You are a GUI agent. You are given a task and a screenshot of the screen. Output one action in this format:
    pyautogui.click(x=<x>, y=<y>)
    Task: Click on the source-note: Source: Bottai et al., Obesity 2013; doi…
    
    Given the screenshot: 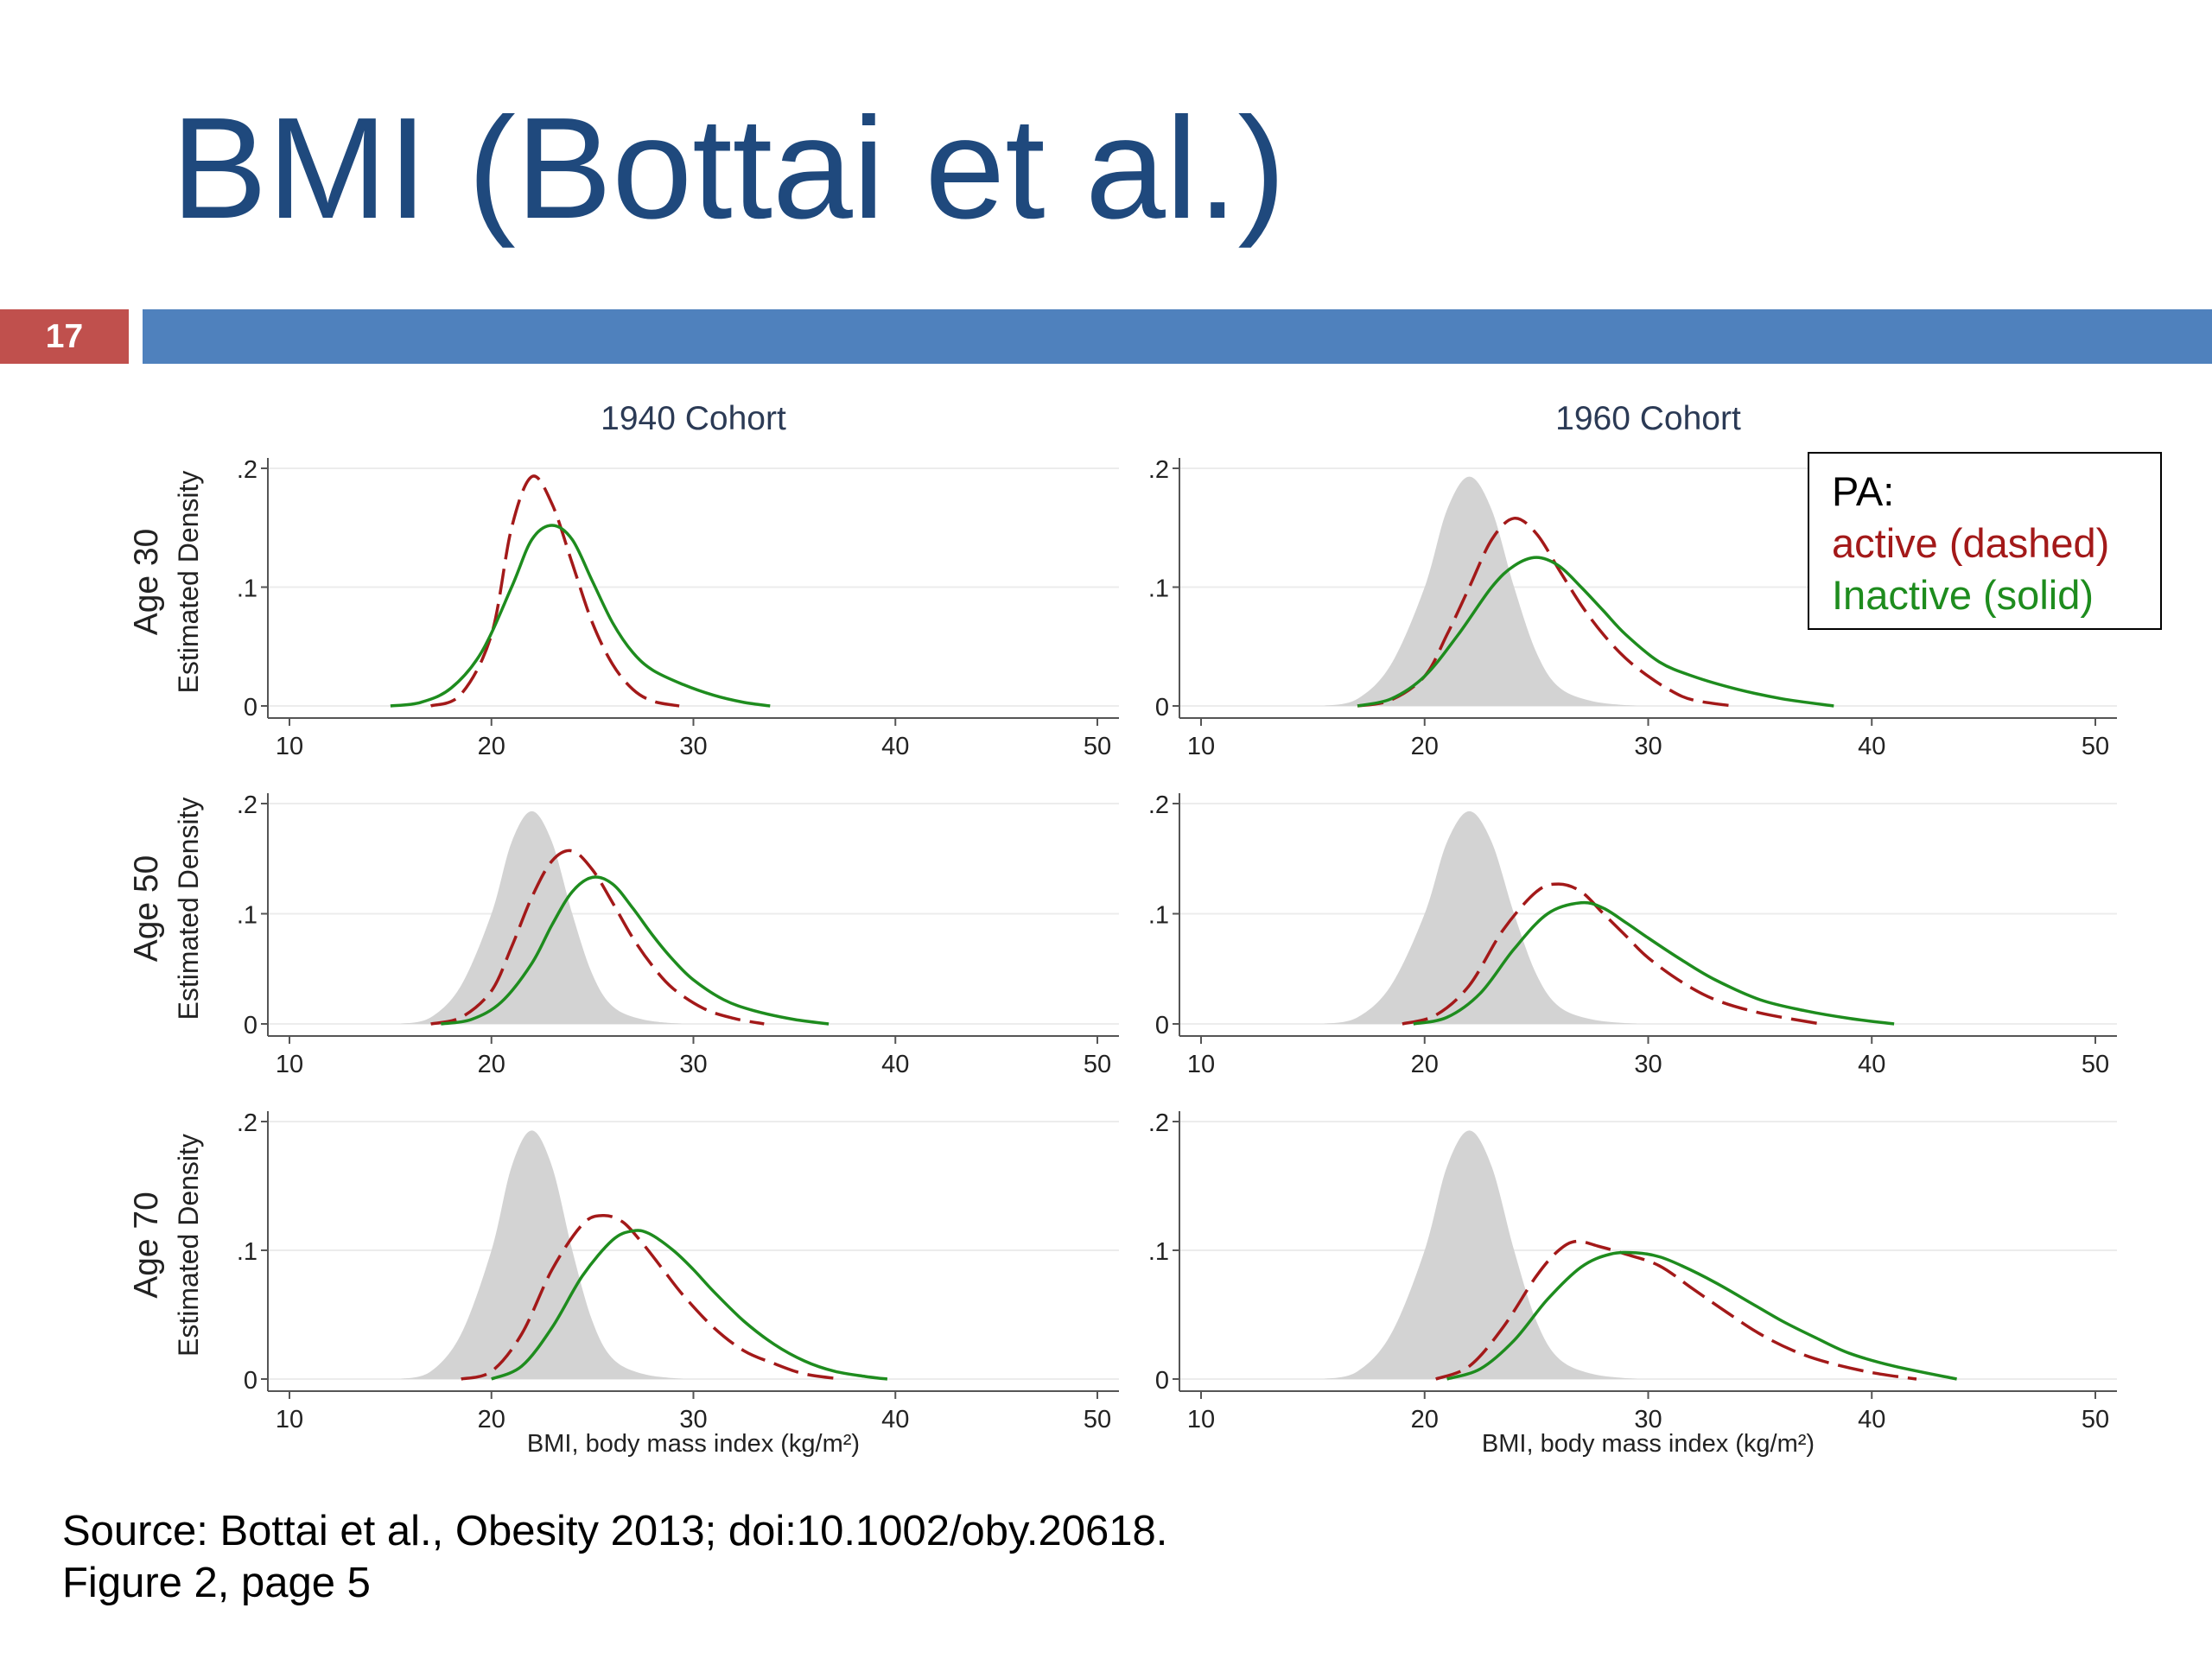 What is the action you would take?
    pyautogui.click(x=614, y=1557)
    